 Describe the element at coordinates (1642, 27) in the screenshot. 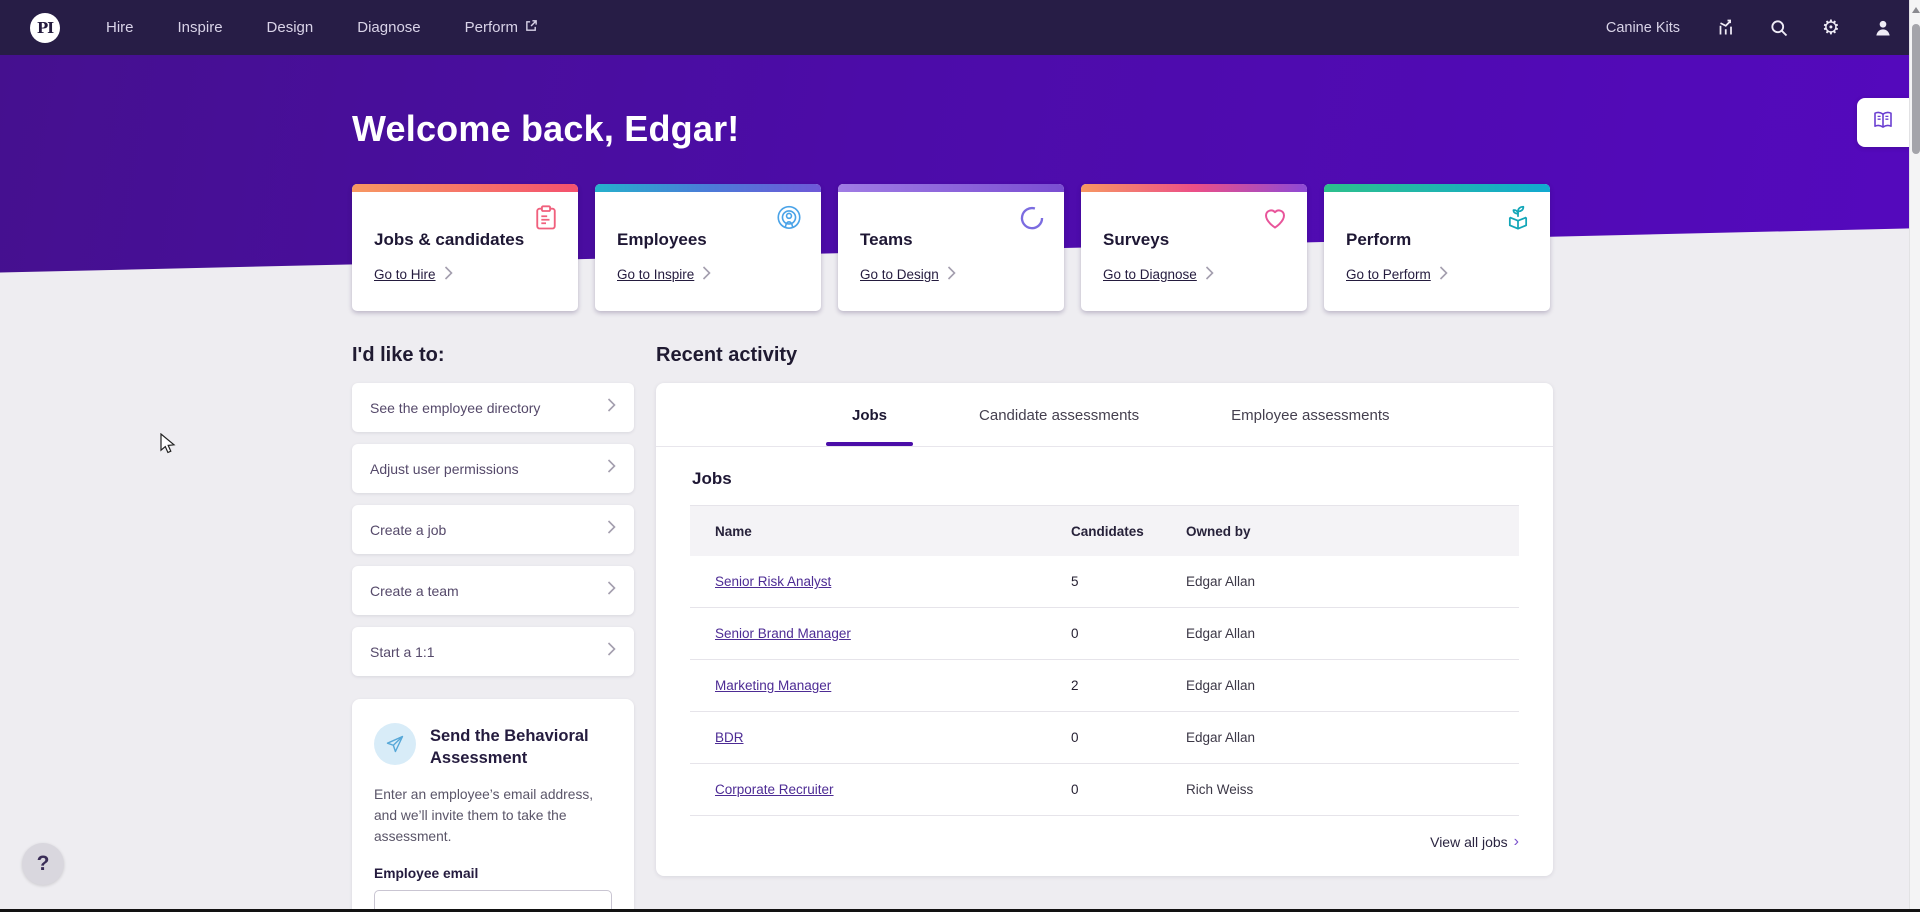

I see `account-name: Canine Kits` at that location.